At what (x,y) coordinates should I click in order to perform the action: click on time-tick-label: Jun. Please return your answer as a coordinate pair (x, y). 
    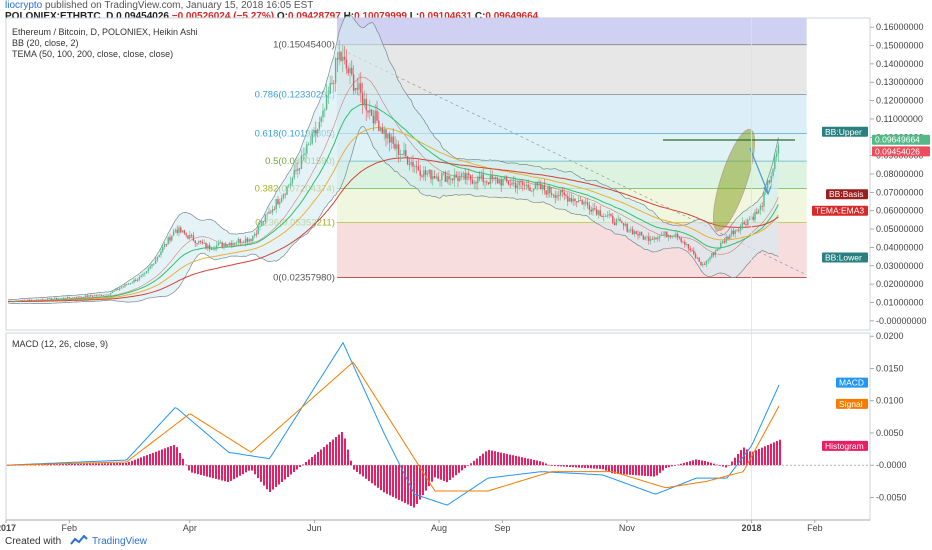
    Looking at the image, I should click on (314, 528).